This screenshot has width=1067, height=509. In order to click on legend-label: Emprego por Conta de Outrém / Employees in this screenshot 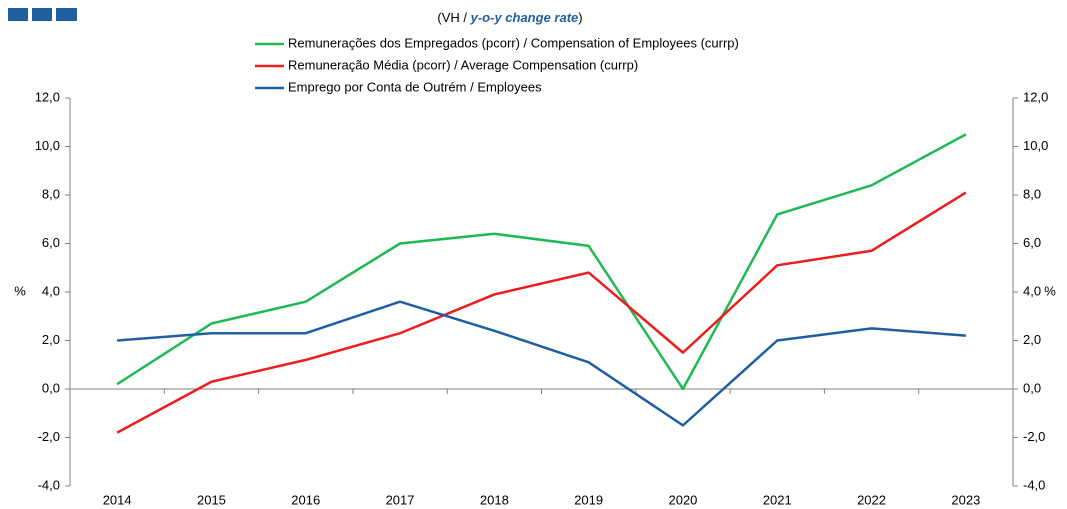, I will do `click(415, 86)`.